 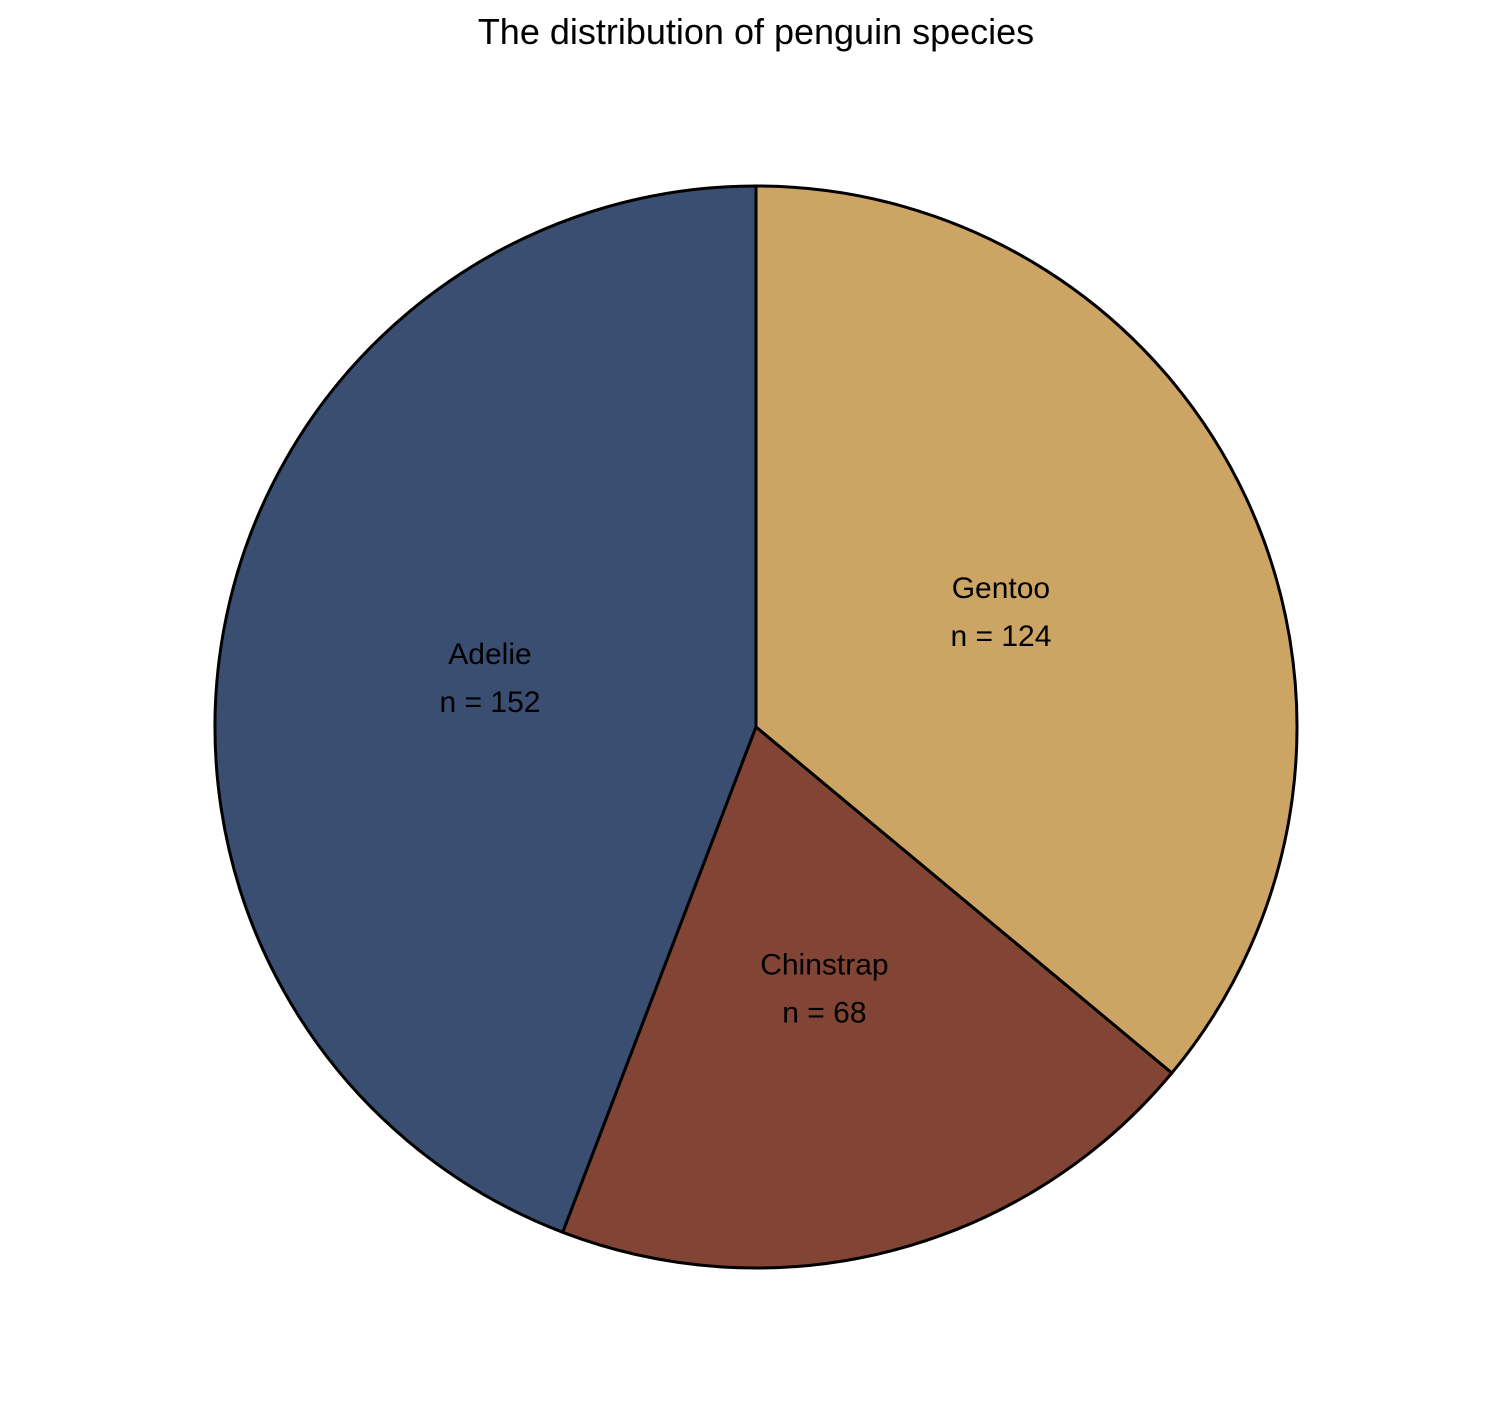 I want to click on slice-label-adelie: Adelie, so click(x=489, y=654).